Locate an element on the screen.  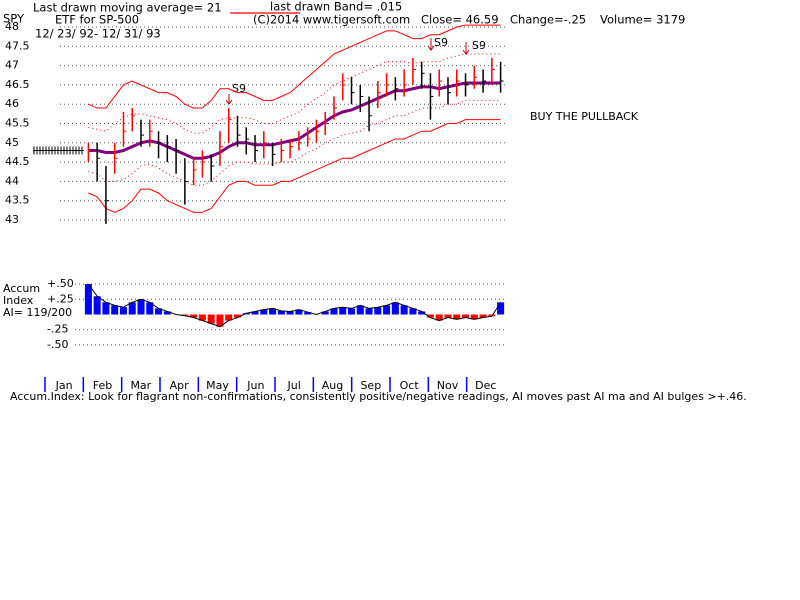
y-tick-label: 48 is located at coordinates (12, 26).